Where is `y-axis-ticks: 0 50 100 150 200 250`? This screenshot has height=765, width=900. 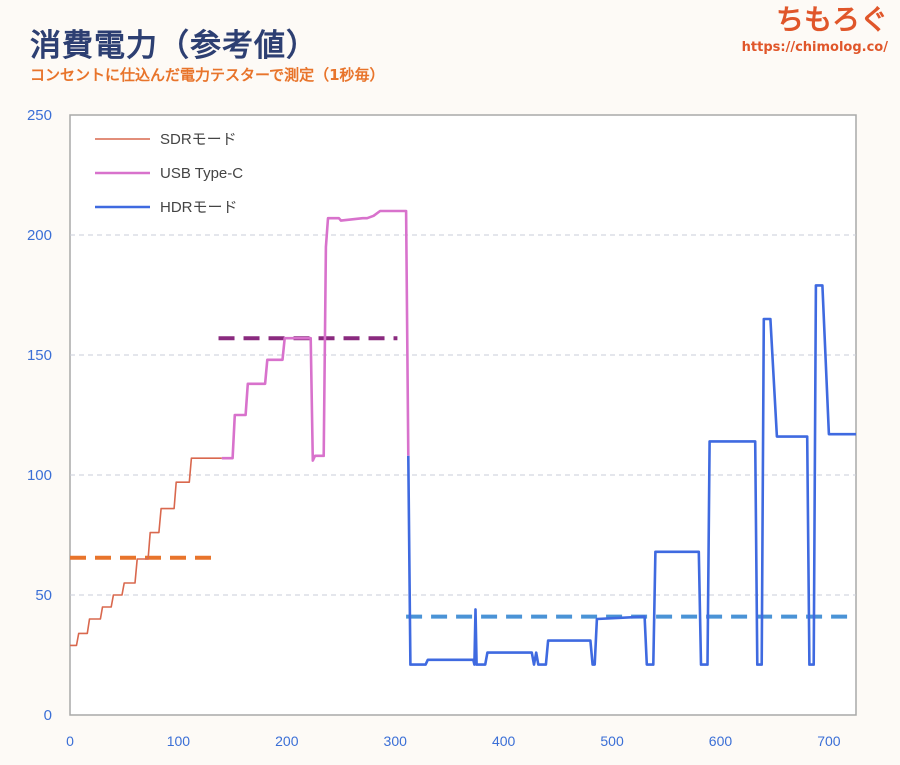
y-axis-ticks: 0 50 100 150 200 250 is located at coordinates (39, 415).